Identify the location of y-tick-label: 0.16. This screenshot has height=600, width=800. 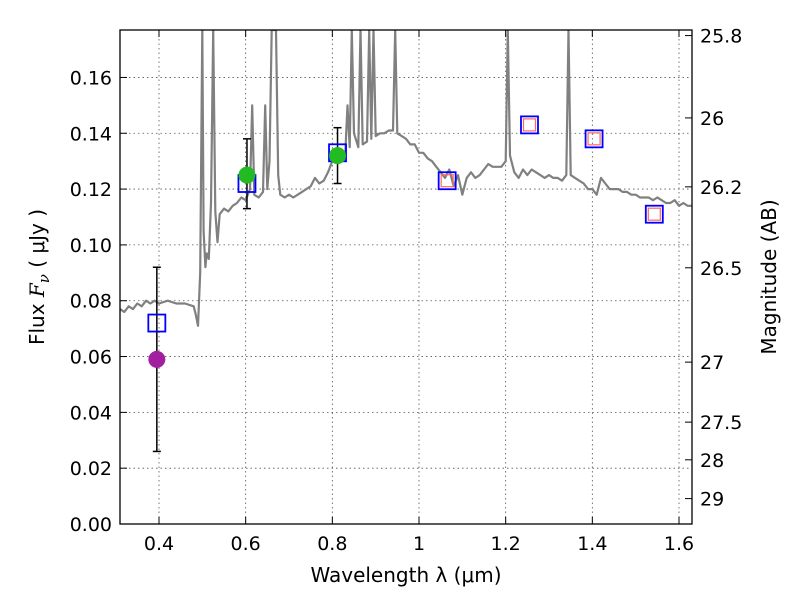
(91, 78).